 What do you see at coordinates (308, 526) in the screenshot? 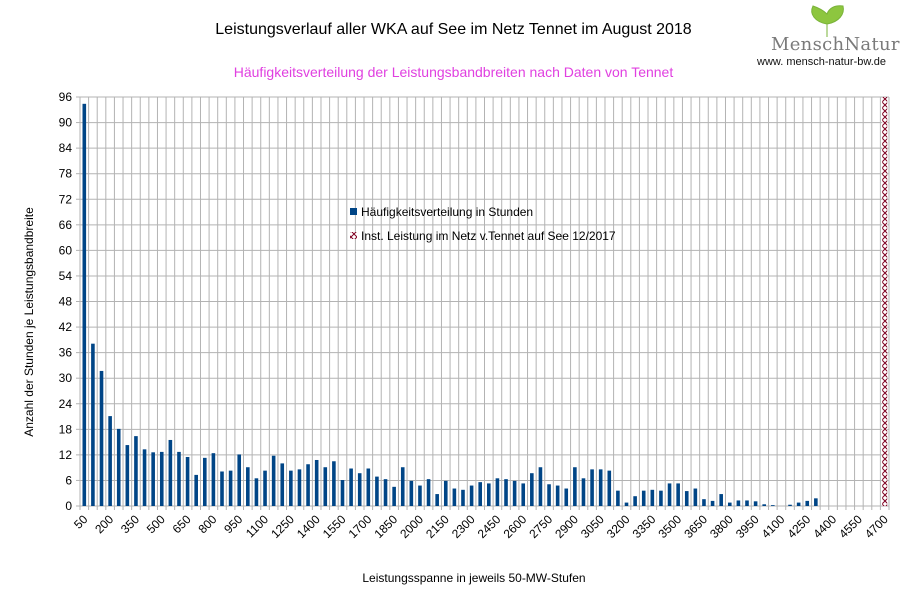
I see `x-tick-label: 1400` at bounding box center [308, 526].